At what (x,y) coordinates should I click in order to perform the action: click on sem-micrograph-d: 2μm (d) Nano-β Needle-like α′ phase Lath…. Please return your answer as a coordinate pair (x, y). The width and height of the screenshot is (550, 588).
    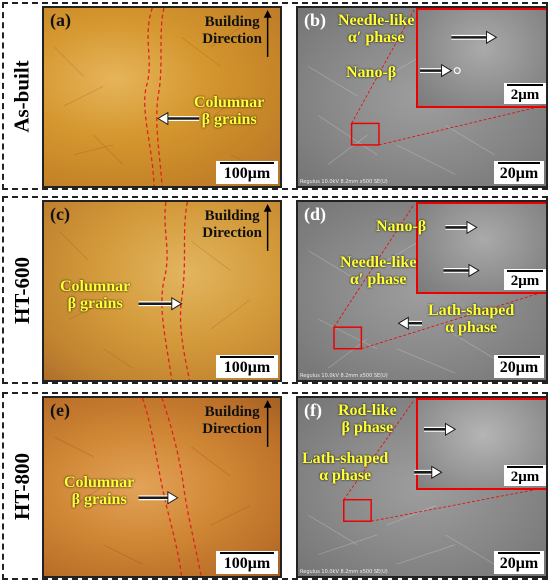
    Looking at the image, I should click on (422, 291).